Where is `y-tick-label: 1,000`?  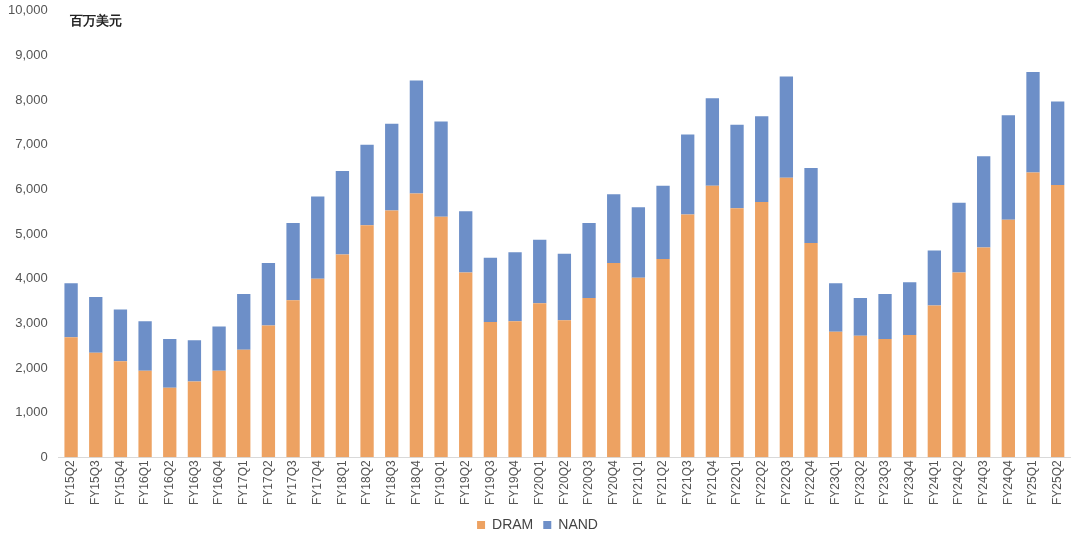
y-tick-label: 1,000 is located at coordinates (31, 412).